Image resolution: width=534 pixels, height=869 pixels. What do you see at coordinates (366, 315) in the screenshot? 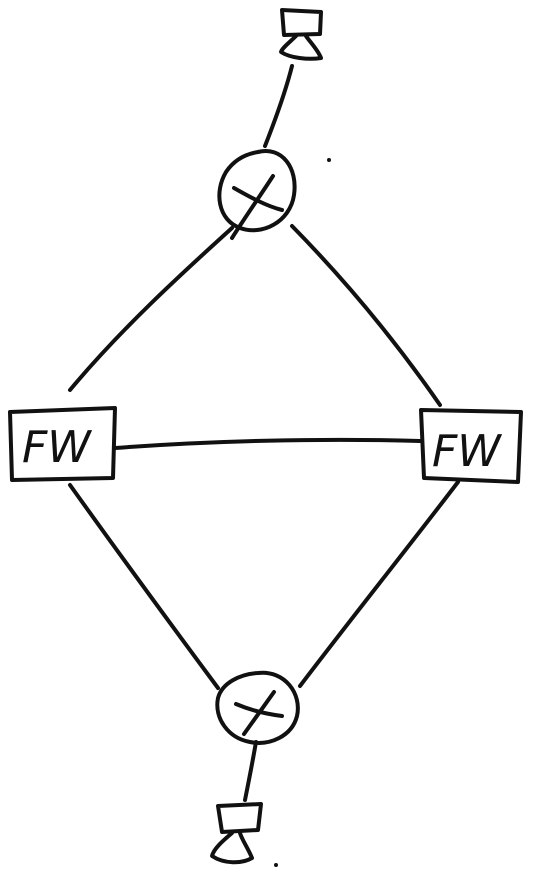
I see `link-router-top-firewall-right` at bounding box center [366, 315].